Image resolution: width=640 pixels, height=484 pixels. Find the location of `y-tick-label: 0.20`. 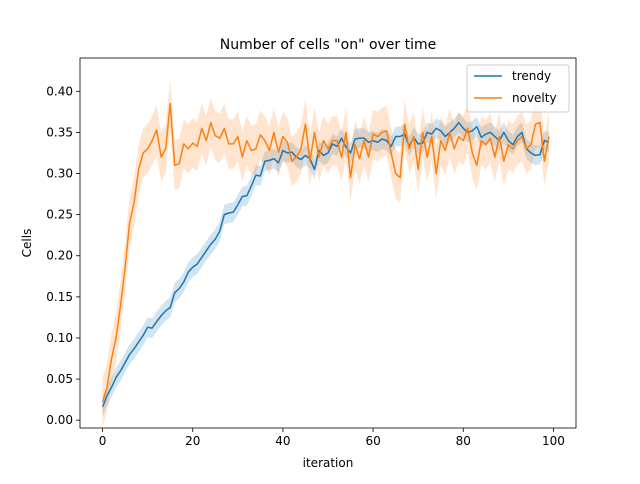

y-tick-label: 0.20 is located at coordinates (59, 256).